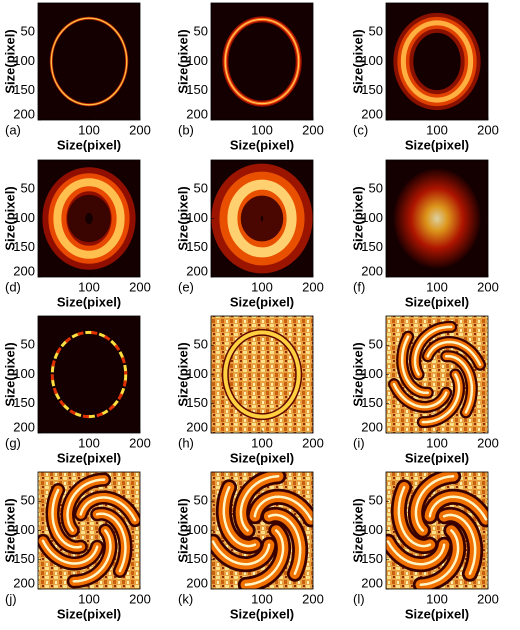 The image size is (520, 630). What do you see at coordinates (13, 442) in the screenshot?
I see `panel-label: (g)` at bounding box center [13, 442].